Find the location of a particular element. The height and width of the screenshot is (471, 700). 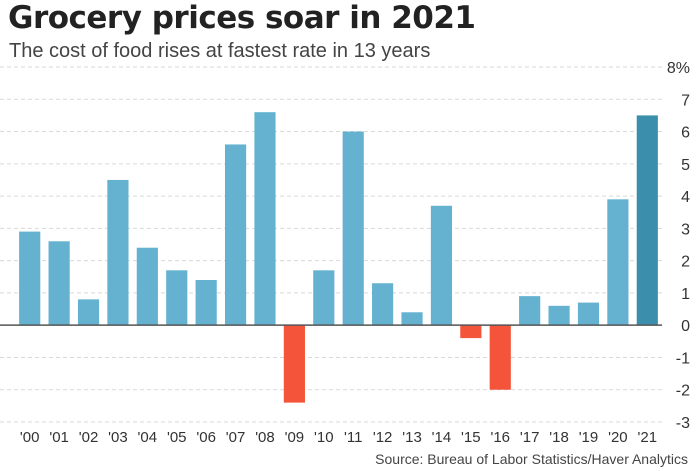

y-tick-label: 3 is located at coordinates (685, 229).